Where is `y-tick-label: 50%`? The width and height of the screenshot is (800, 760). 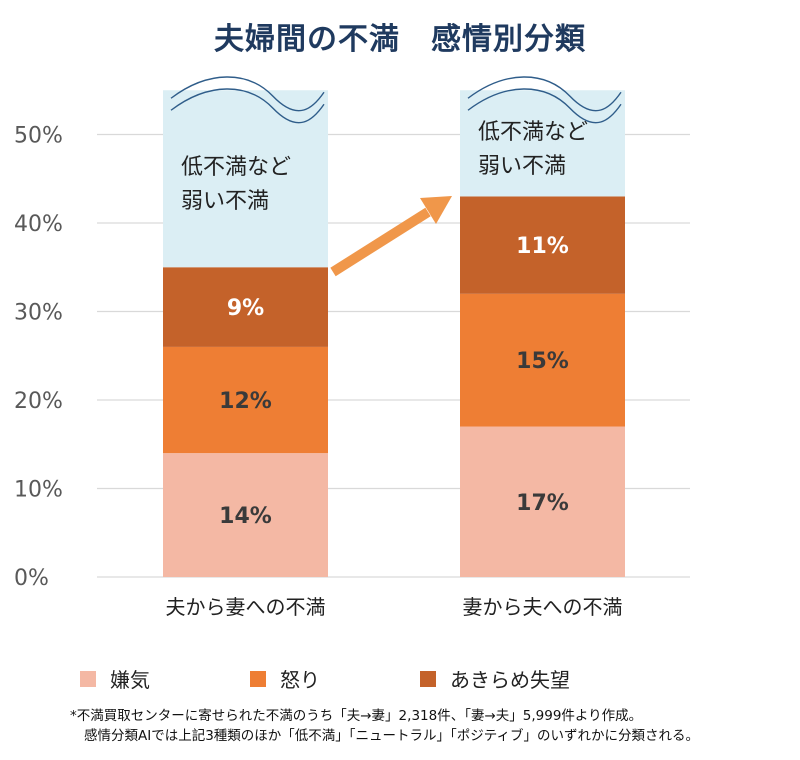
y-tick-label: 50% is located at coordinates (38, 136).